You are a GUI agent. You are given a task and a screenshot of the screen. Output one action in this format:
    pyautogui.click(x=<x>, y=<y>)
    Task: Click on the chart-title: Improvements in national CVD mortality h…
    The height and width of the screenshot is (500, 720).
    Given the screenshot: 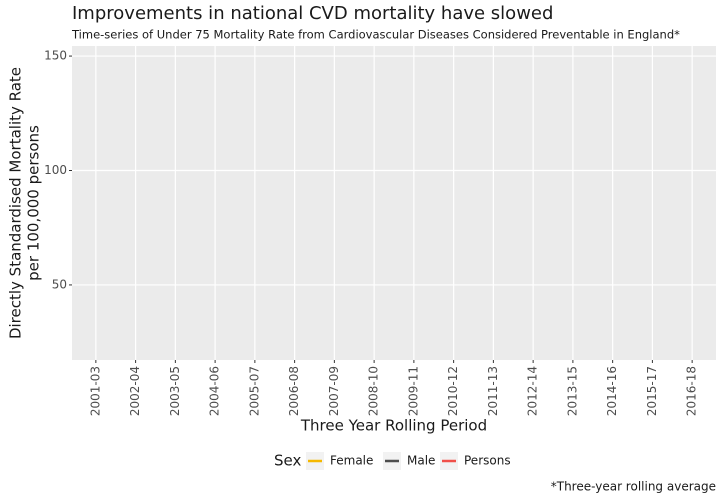 What is the action you would take?
    pyautogui.click(x=312, y=13)
    